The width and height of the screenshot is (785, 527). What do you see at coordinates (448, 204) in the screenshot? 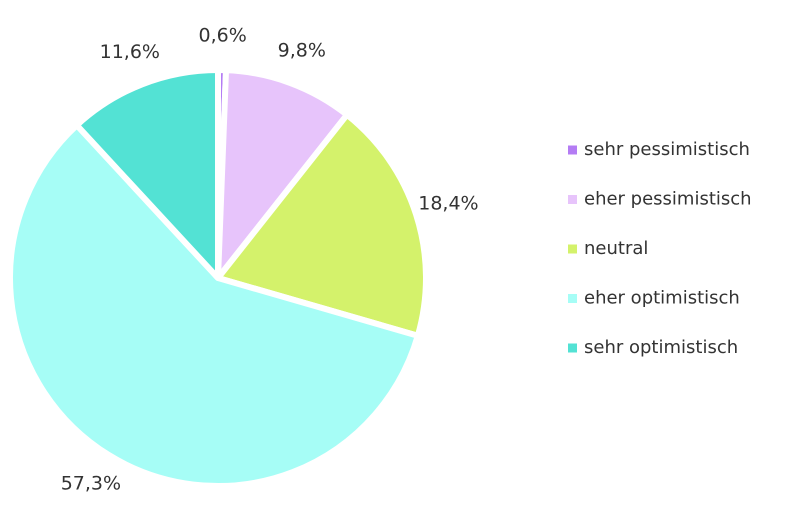
I see `value-label: 18,4%` at bounding box center [448, 204].